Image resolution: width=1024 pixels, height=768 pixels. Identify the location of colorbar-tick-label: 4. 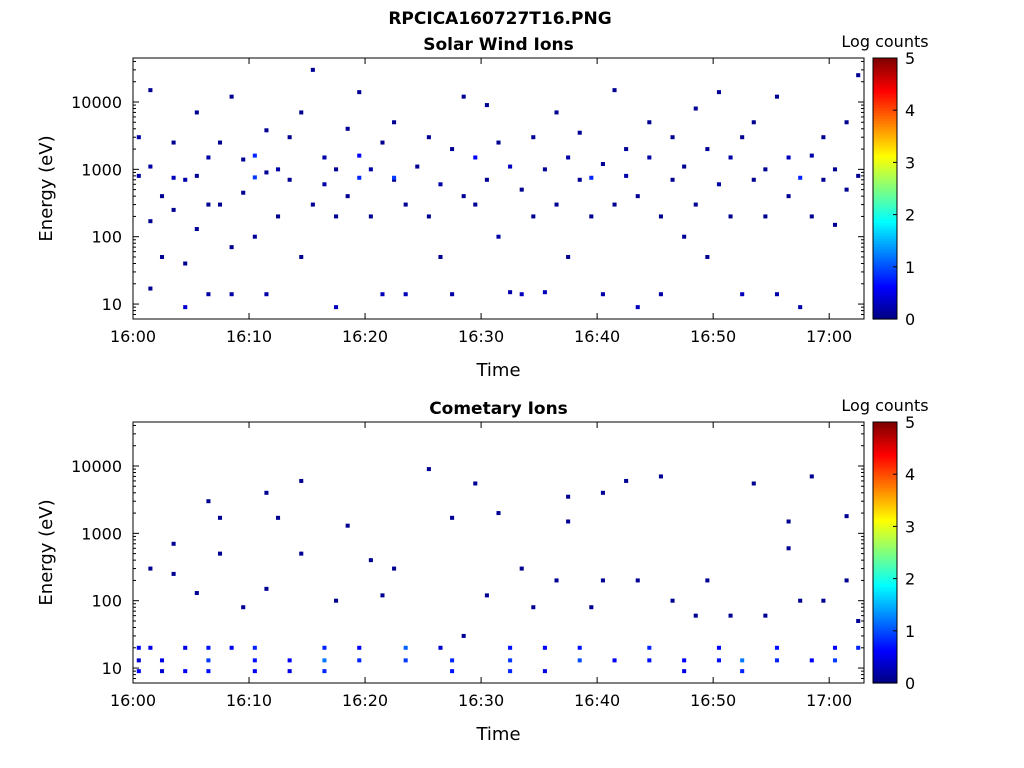
(910, 474).